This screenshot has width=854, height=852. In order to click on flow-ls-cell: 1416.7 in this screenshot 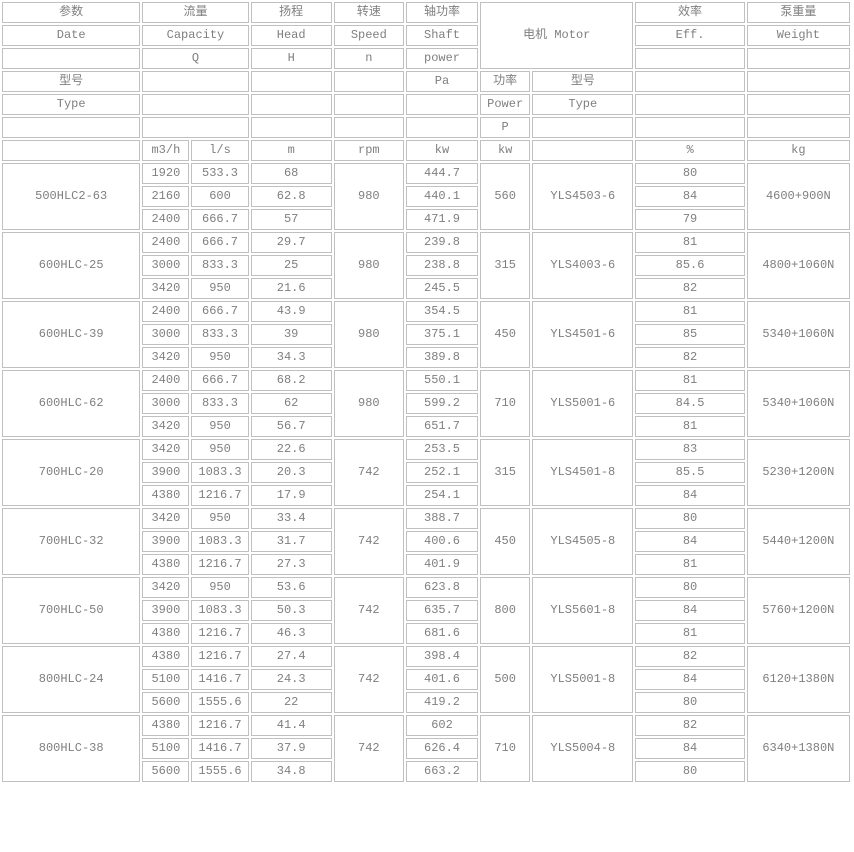, I will do `click(220, 679)`.